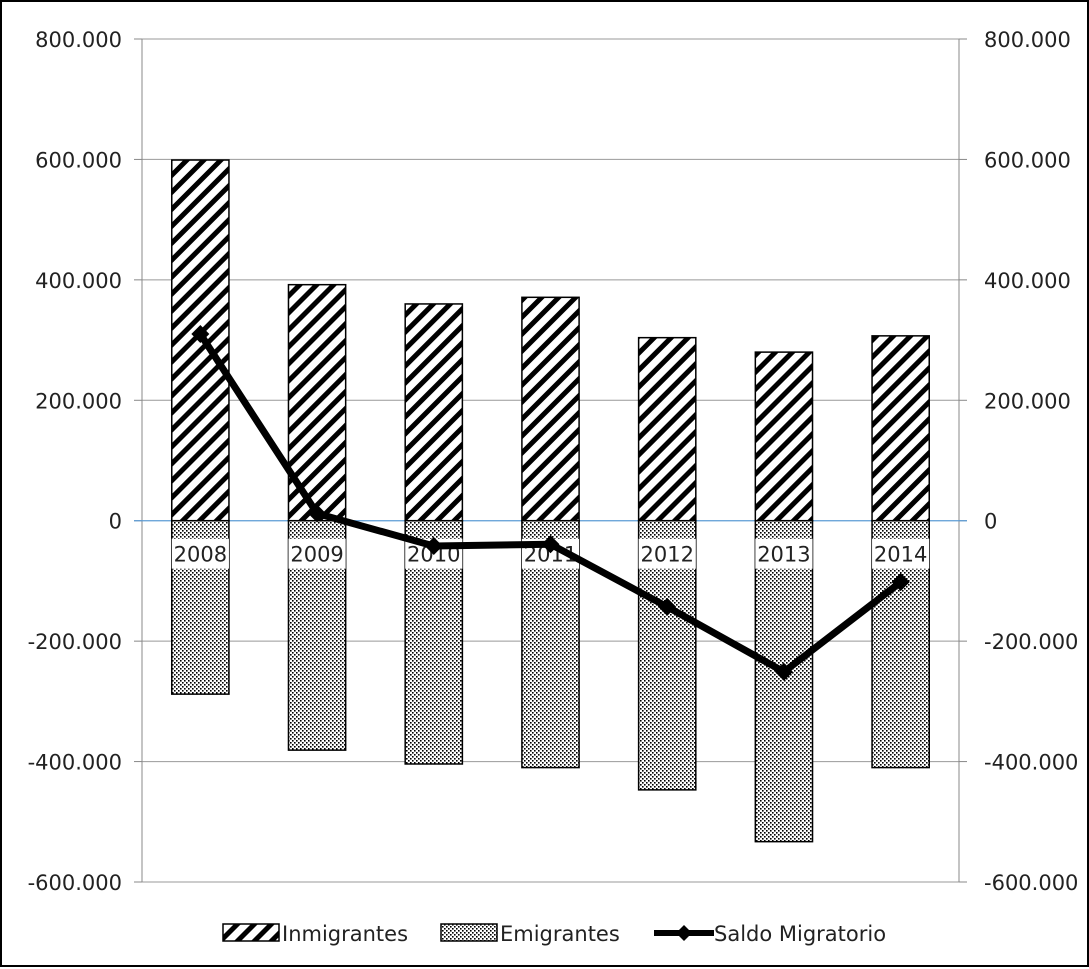 The image size is (1089, 969). I want to click on y2-tick-label: -600.000, so click(1031, 883).